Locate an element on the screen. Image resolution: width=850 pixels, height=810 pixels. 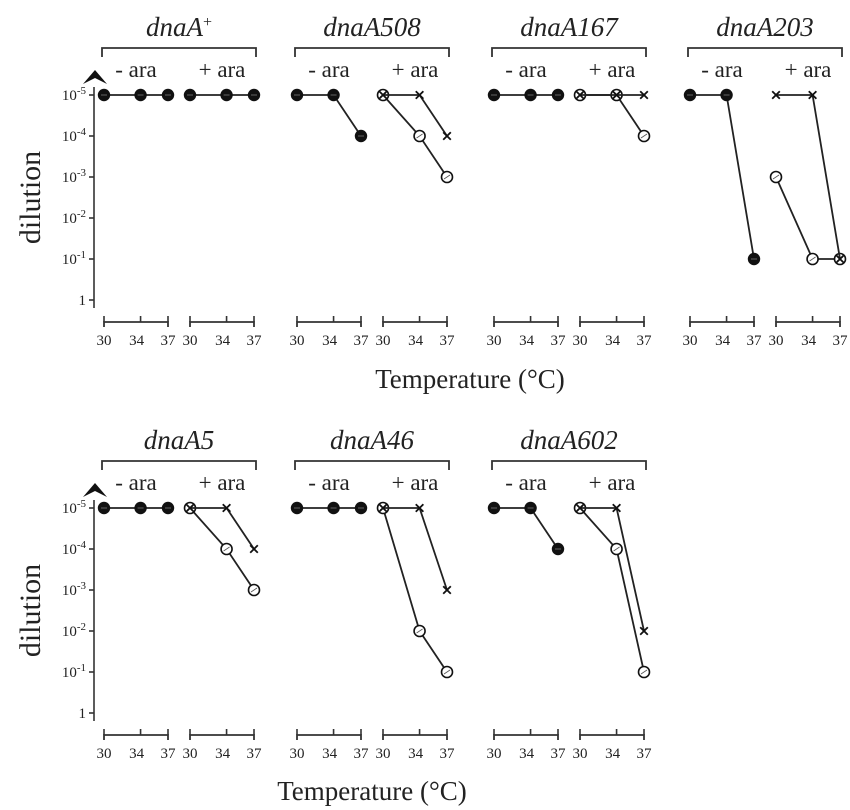
y-axis-label: dilution is located at coordinates (30, 197).